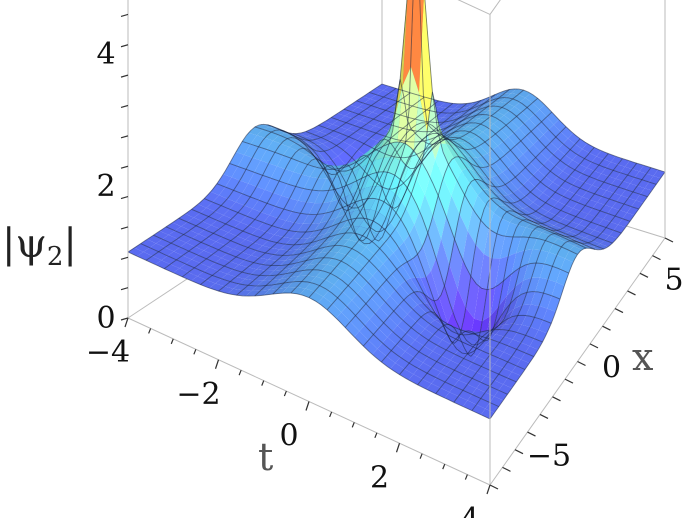 This screenshot has width=685, height=518. Describe the element at coordinates (474, 7) in the screenshot. I see `box-edge` at that location.